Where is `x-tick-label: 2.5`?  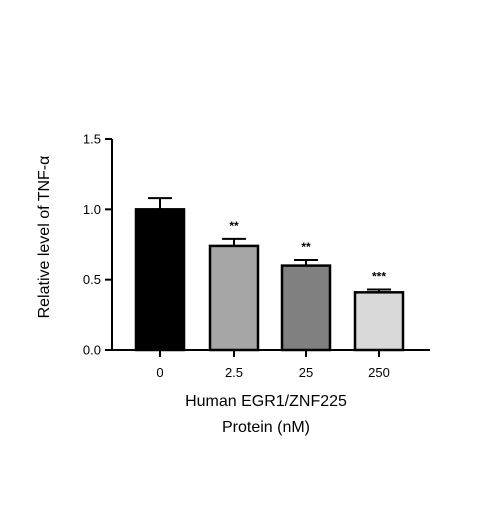 x-tick-label: 2.5 is located at coordinates (234, 372).